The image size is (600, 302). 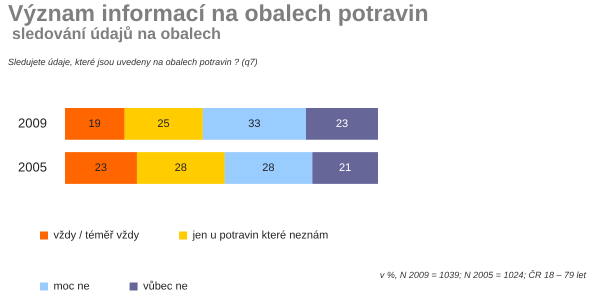 I want to click on legend-label: vždy / téměř vždy, so click(x=97, y=236).